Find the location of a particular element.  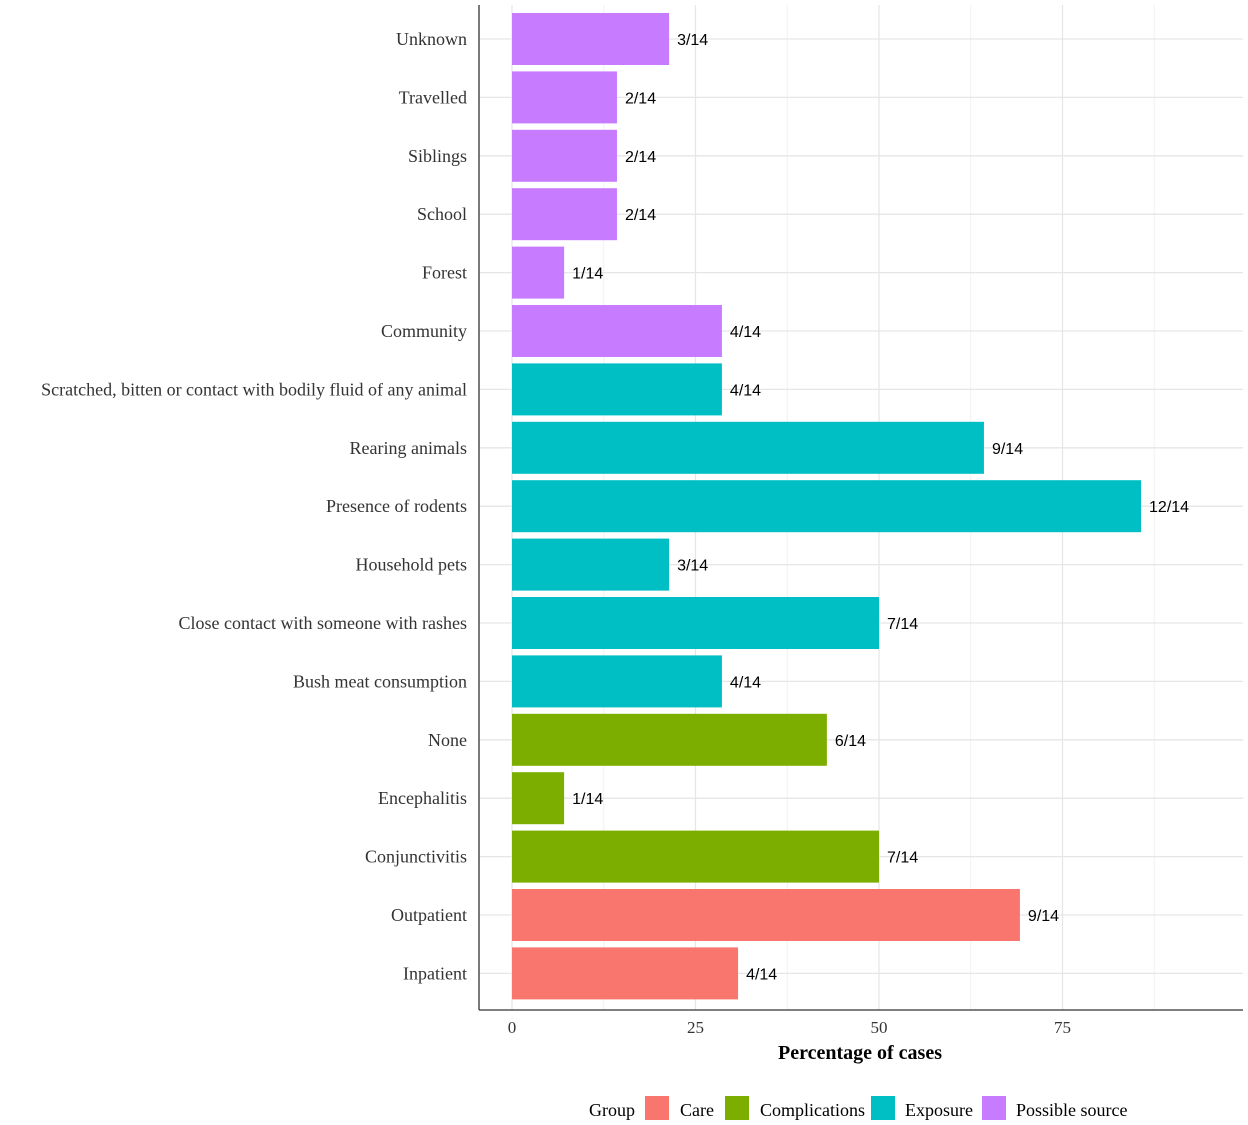

category-label: Siblings is located at coordinates (437, 156).